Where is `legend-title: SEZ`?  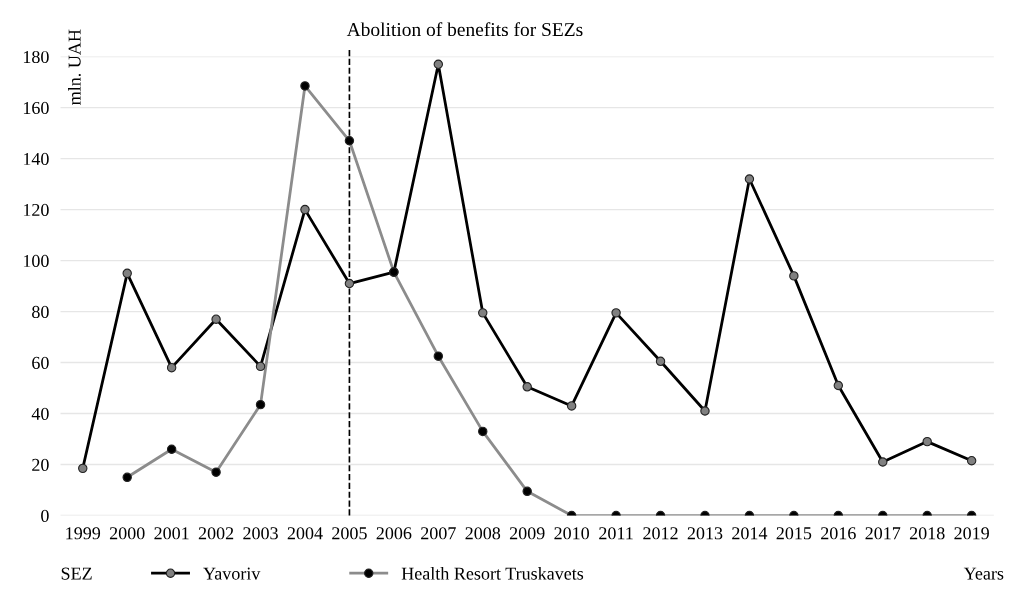
legend-title: SEZ is located at coordinates (76, 573).